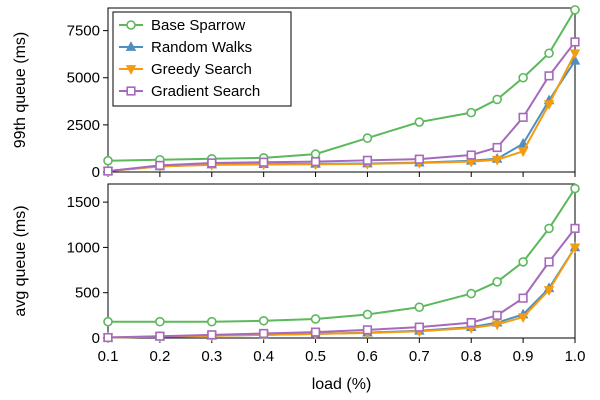 The width and height of the screenshot is (600, 400). I want to click on x-axis-label: load (%), so click(342, 384).